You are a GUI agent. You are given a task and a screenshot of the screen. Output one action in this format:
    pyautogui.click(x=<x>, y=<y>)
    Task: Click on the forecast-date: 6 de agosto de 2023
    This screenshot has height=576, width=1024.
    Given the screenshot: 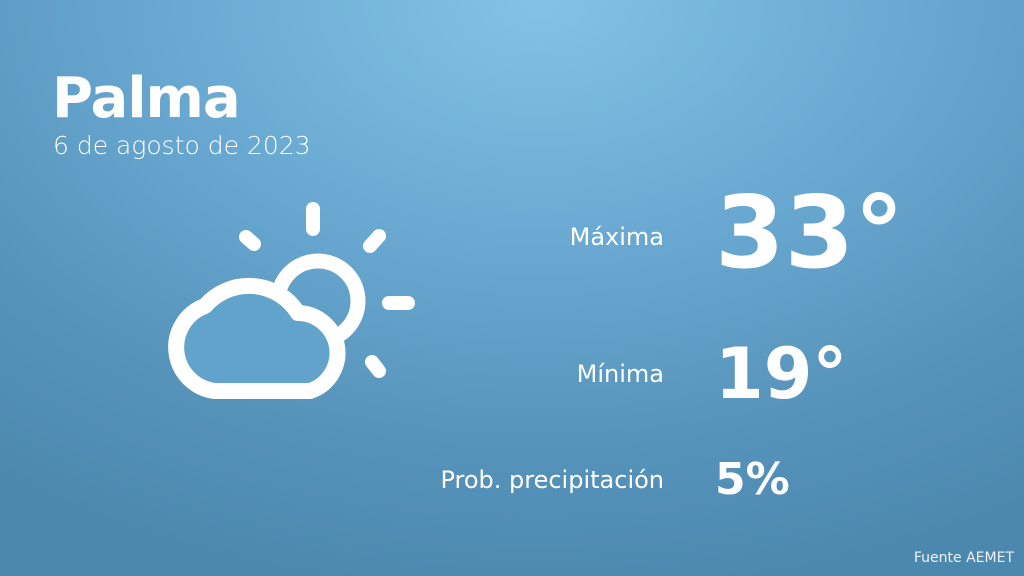 What is the action you would take?
    pyautogui.click(x=182, y=145)
    